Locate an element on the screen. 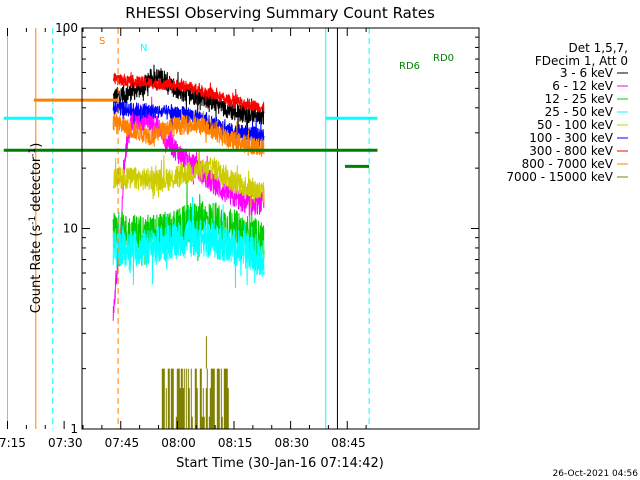 The image size is (640, 480). legend-label-series-7000-15000-kev: 7000 - 15000 keV is located at coordinates (559, 177).